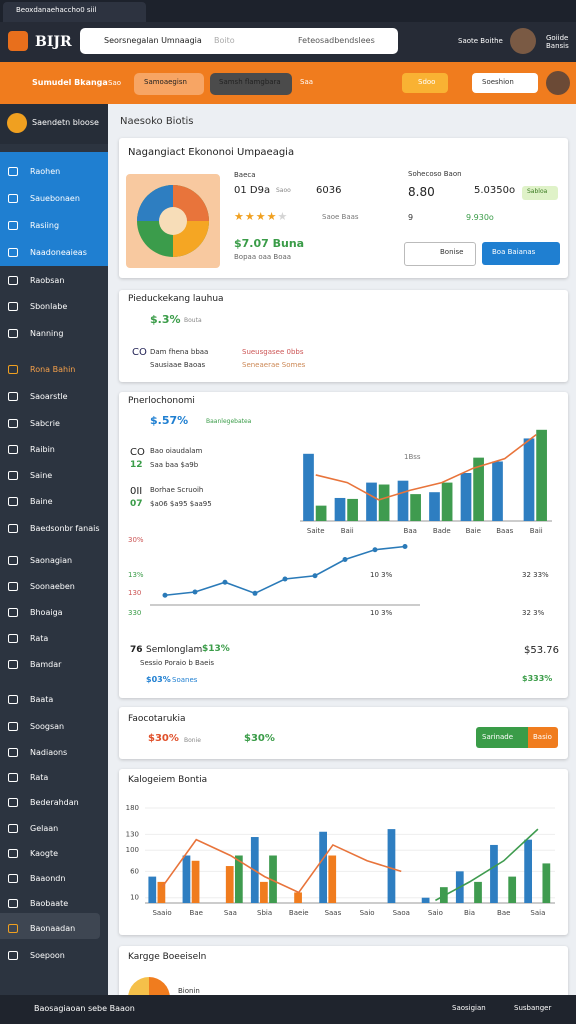  Describe the element at coordinates (47, 280) in the screenshot. I see `sidebar-item: Raobsan` at that location.